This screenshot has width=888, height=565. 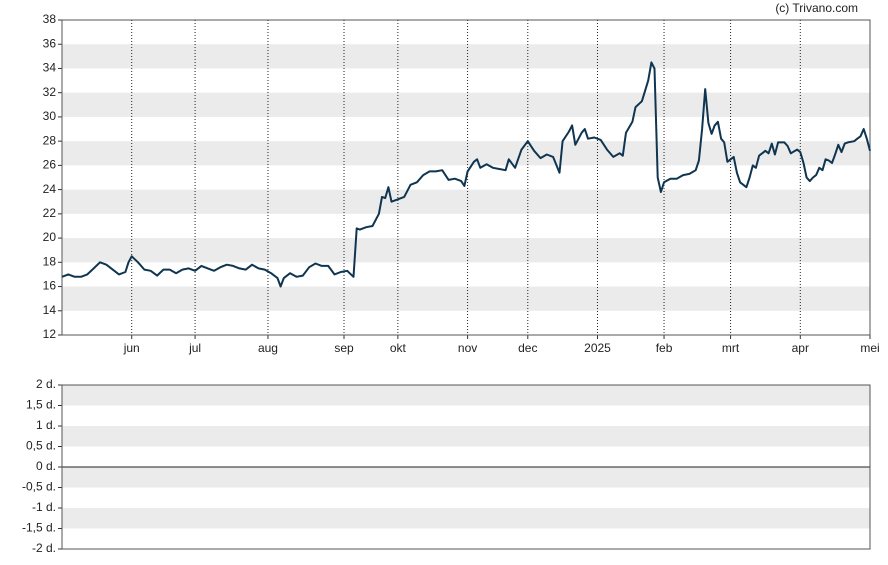 What do you see at coordinates (597, 348) in the screenshot?
I see `x-tick-label: 2025` at bounding box center [597, 348].